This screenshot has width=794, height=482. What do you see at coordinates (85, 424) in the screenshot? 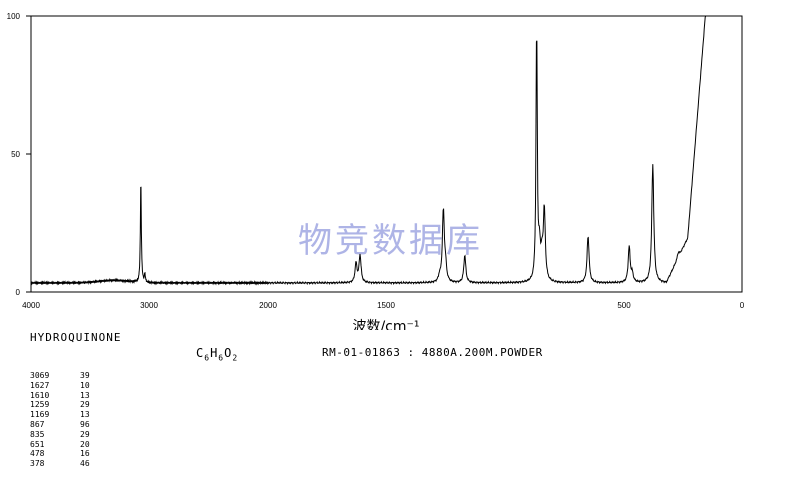
I see `peak-intensity: 96` at bounding box center [85, 424].